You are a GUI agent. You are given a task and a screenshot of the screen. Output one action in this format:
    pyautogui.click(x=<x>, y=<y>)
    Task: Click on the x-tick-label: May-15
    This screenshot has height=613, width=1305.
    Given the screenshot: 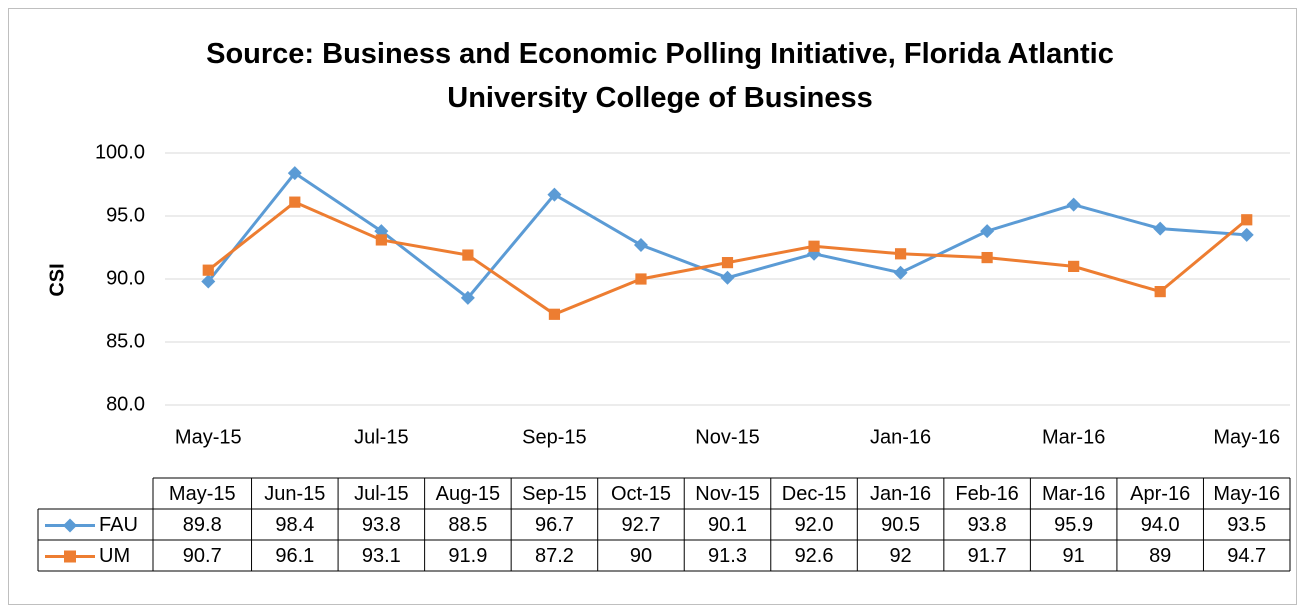 What is the action you would take?
    pyautogui.click(x=208, y=437)
    